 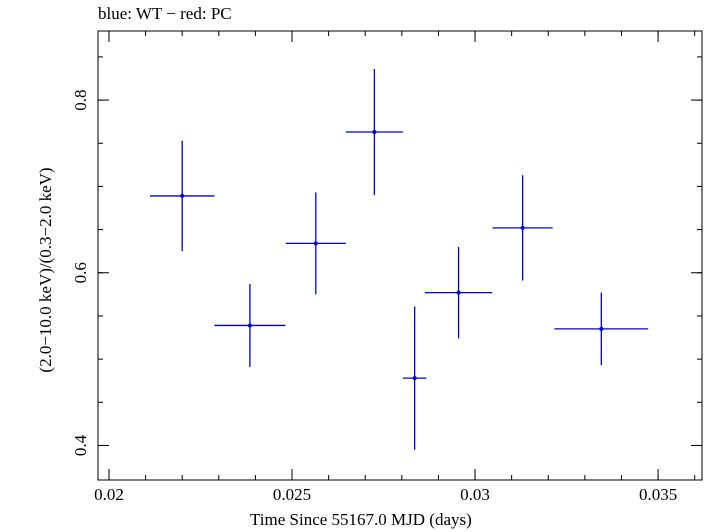 What do you see at coordinates (80, 99) in the screenshot?
I see `y-tick-label: 0.8` at bounding box center [80, 99].